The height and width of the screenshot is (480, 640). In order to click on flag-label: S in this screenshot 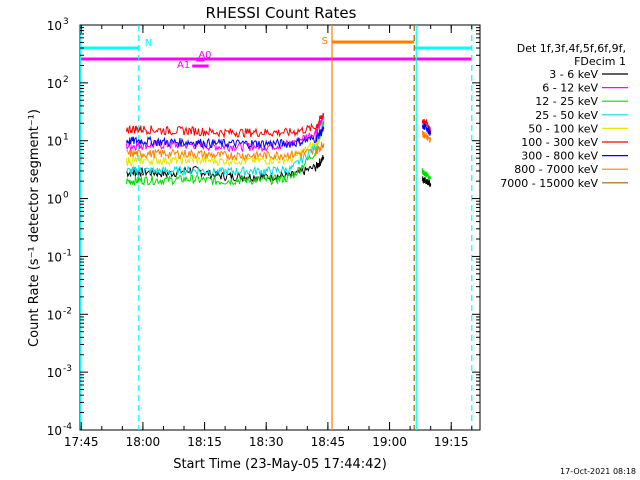, I will do `click(325, 41)`.